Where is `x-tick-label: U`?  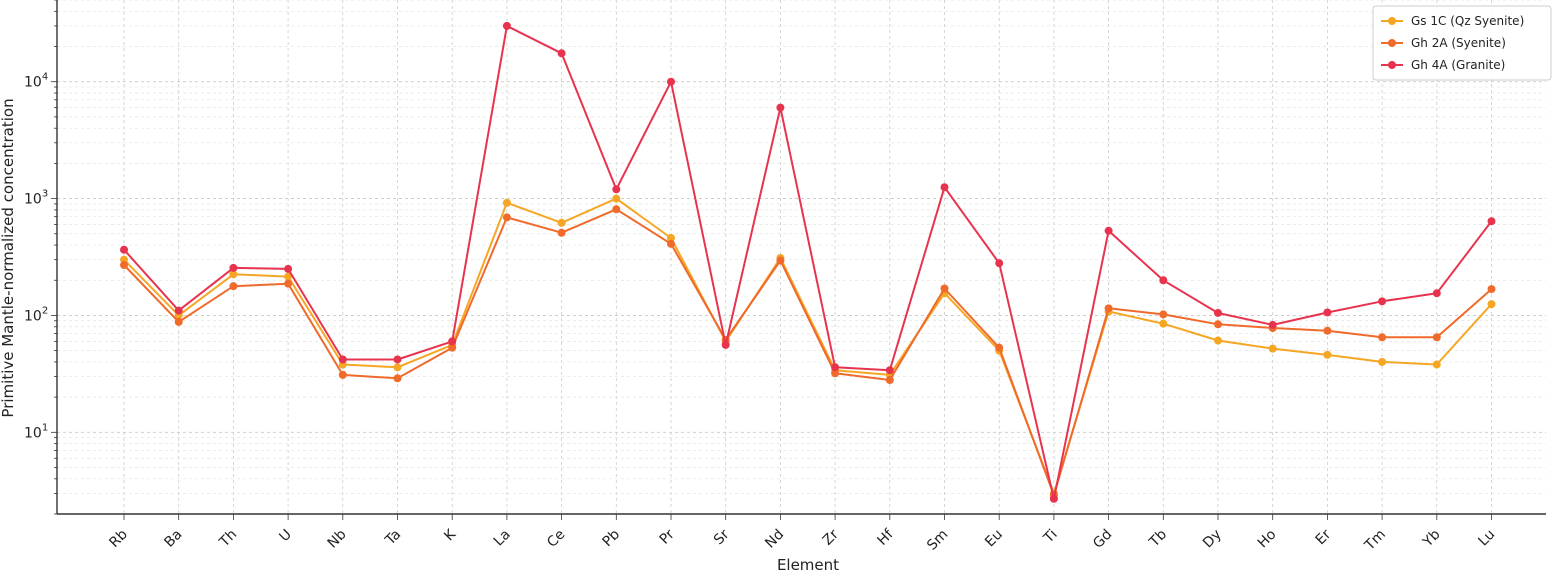 x-tick-label: U is located at coordinates (285, 536).